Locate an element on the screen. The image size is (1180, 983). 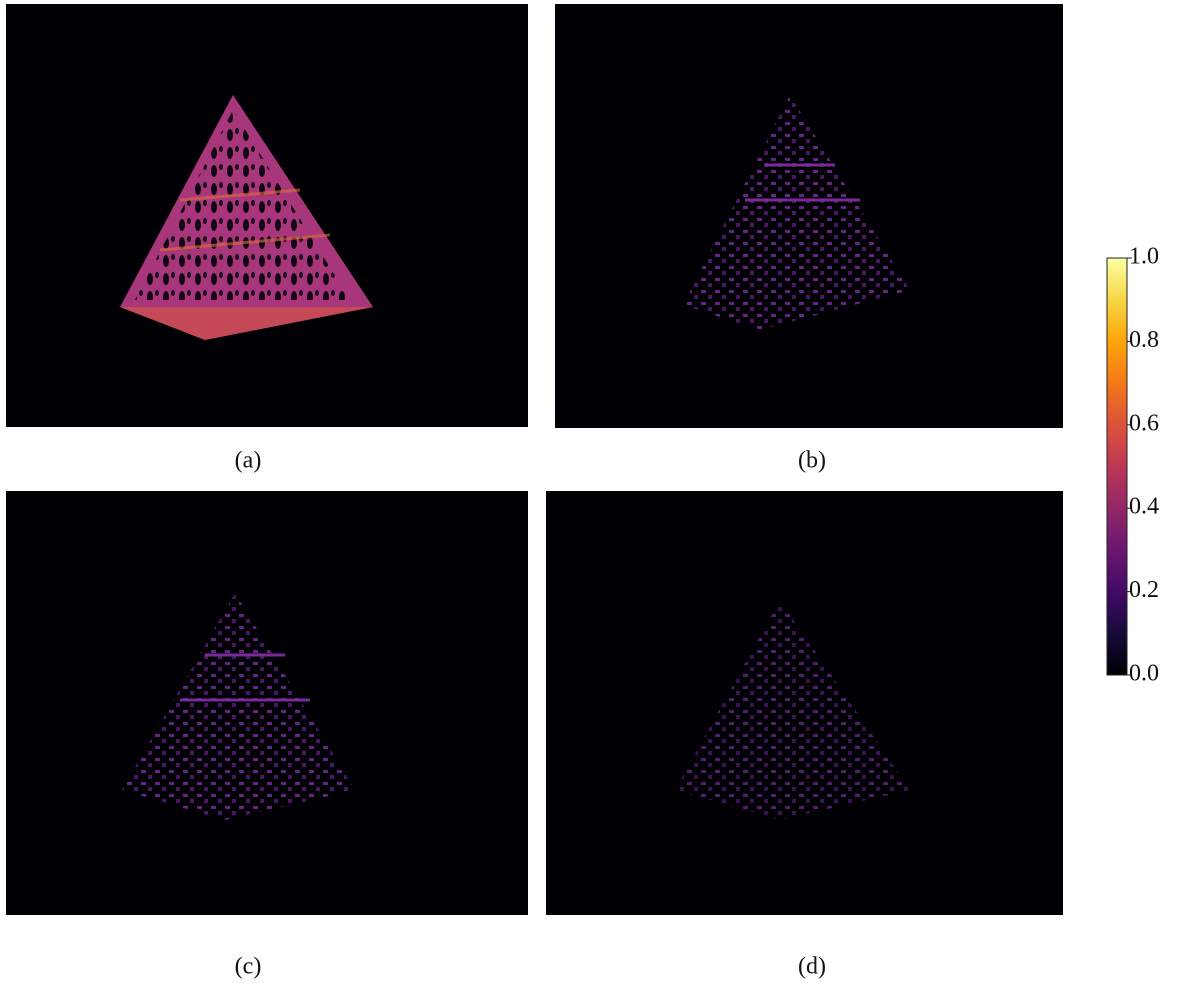
colorbar is located at coordinates (1117, 466).